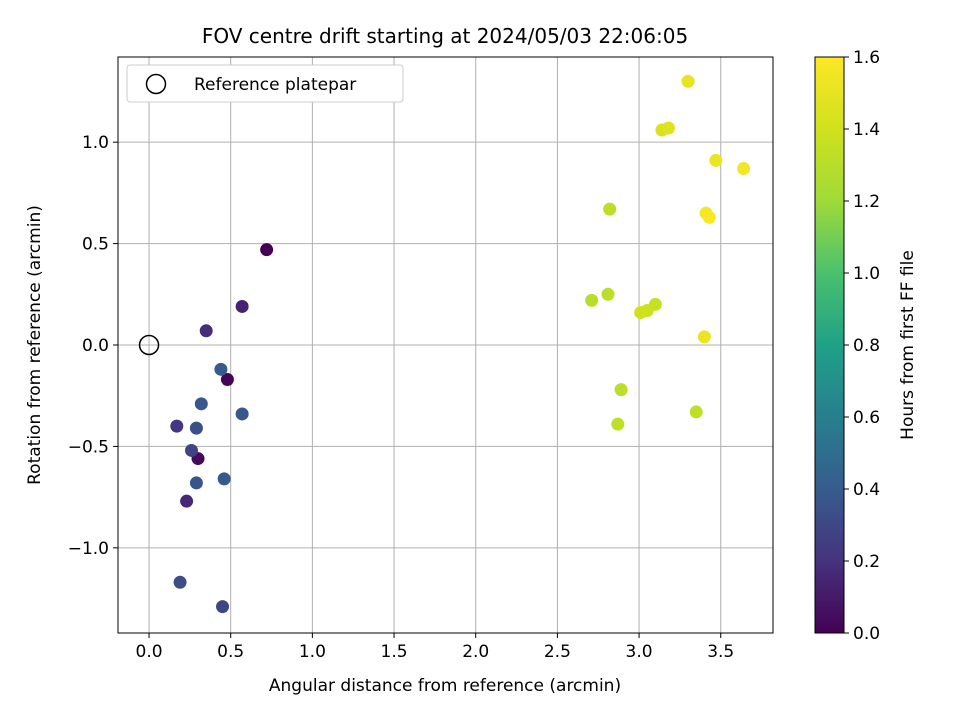 Image resolution: width=960 pixels, height=720 pixels. What do you see at coordinates (720, 652) in the screenshot?
I see `x-tick-label: 3.5` at bounding box center [720, 652].